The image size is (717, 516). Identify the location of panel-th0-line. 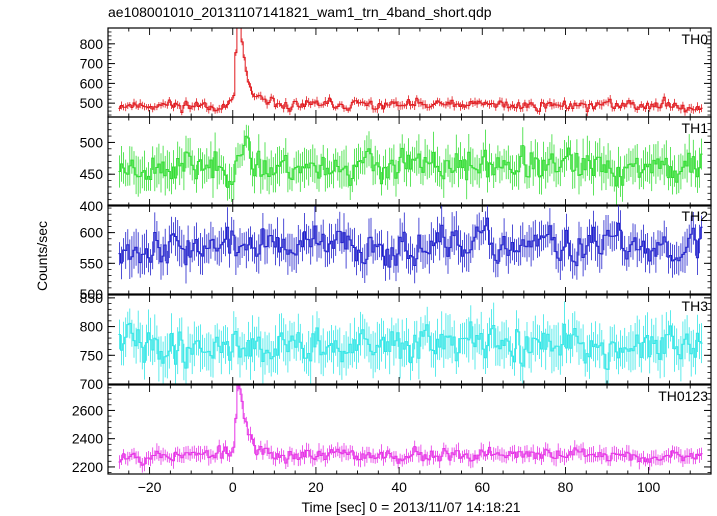
(410, 70).